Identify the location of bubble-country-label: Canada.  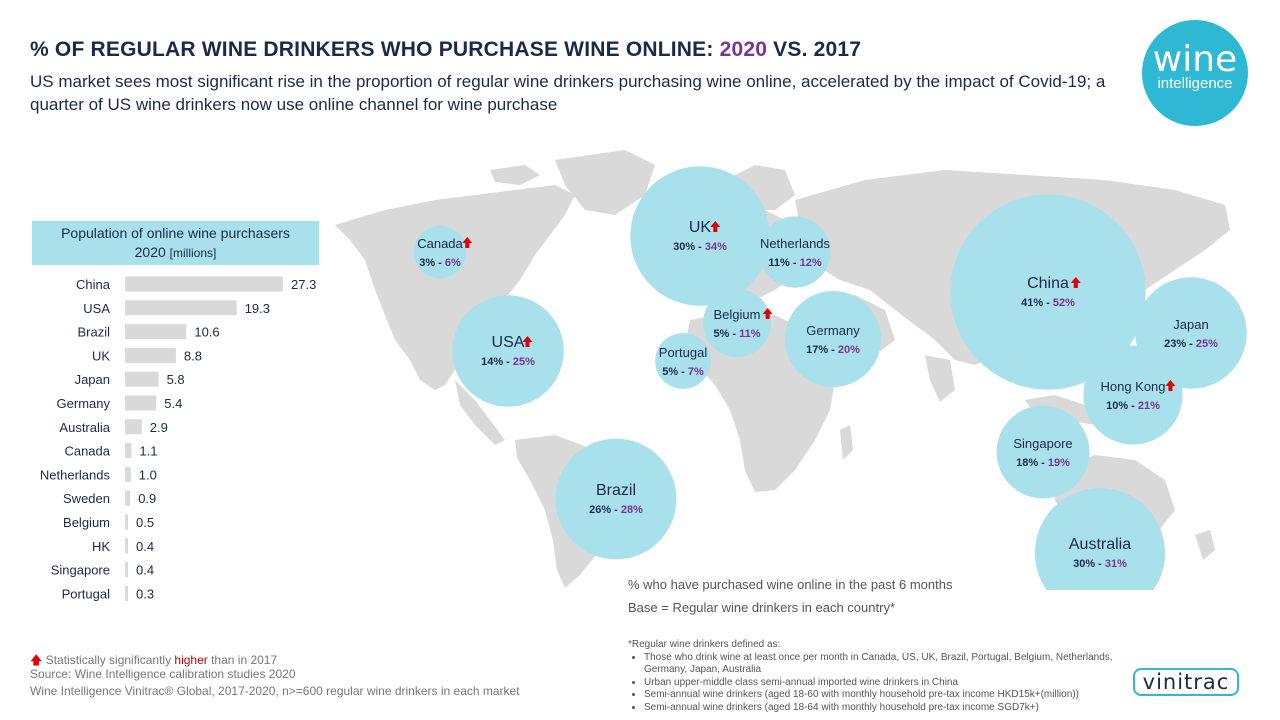
(440, 243).